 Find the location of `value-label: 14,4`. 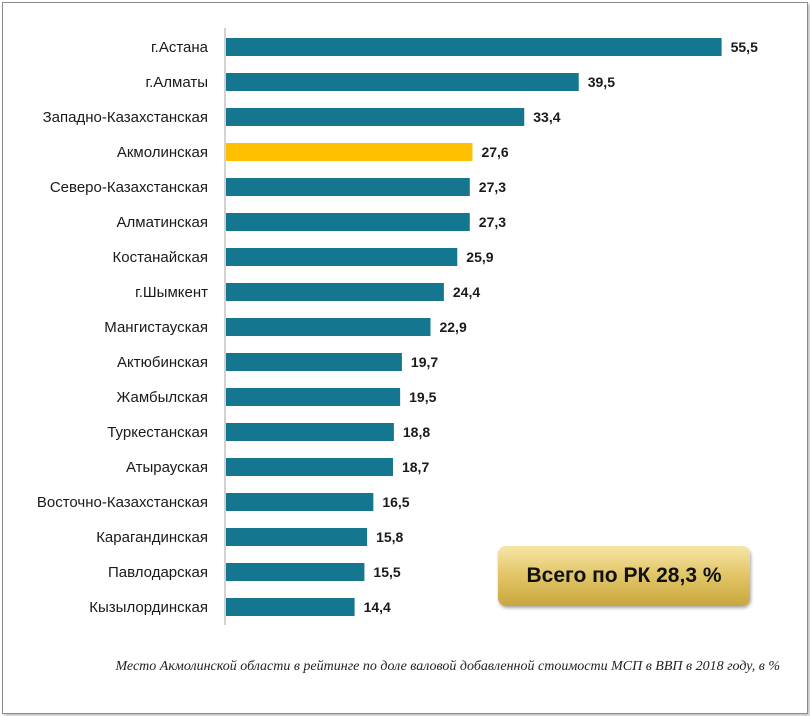

value-label: 14,4 is located at coordinates (377, 607).